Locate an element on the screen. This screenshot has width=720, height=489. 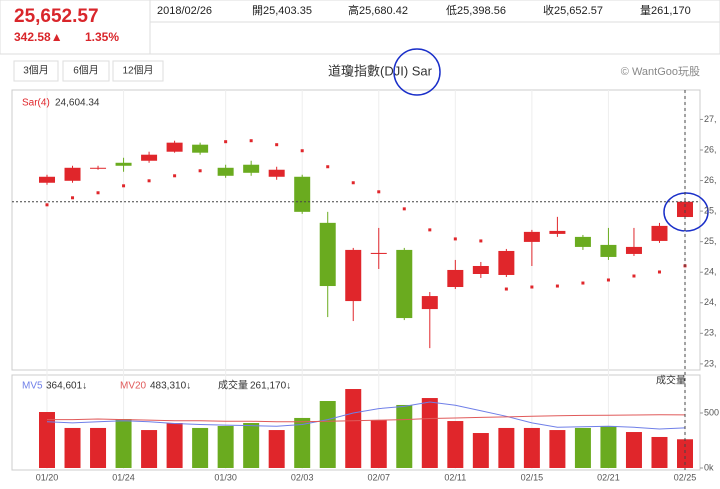
change: 342.58▲ is located at coordinates (38, 37).